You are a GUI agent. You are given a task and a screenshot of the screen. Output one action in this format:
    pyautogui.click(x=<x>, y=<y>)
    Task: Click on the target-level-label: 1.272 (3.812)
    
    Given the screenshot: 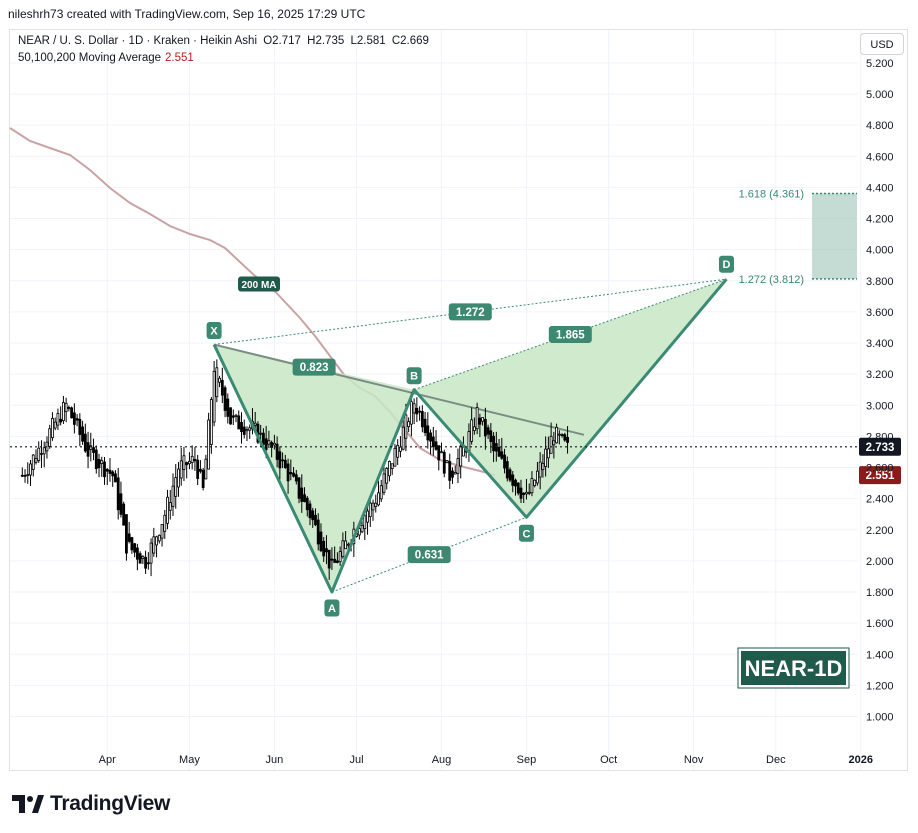 What is the action you would take?
    pyautogui.click(x=771, y=280)
    